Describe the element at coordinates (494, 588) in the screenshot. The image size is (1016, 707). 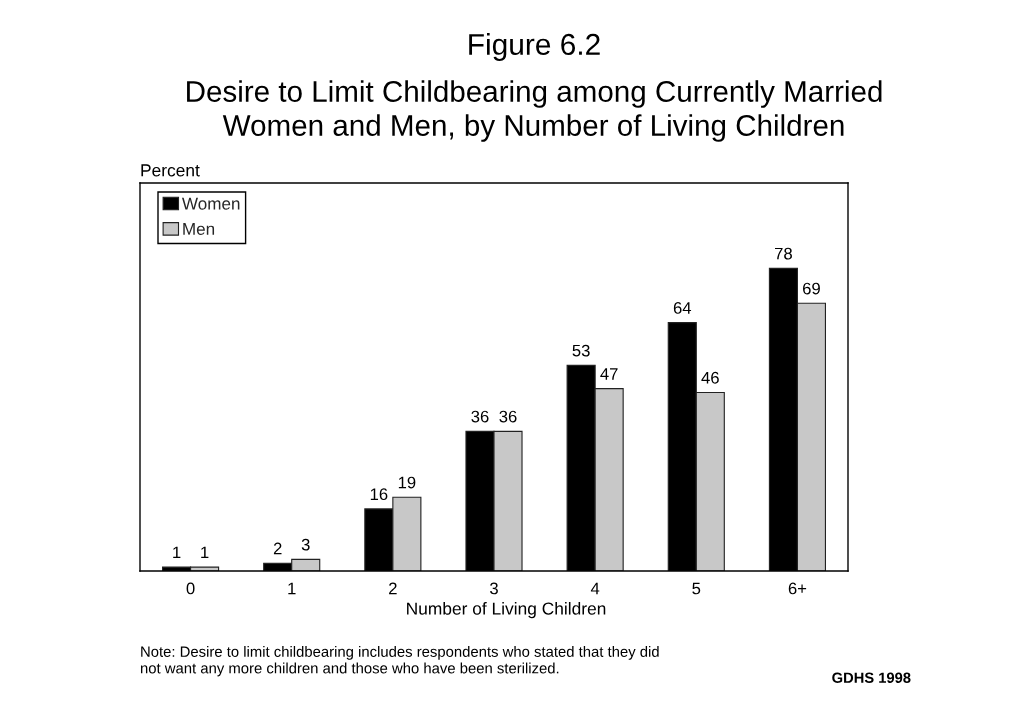
I see `x-tick-label: 3` at that location.